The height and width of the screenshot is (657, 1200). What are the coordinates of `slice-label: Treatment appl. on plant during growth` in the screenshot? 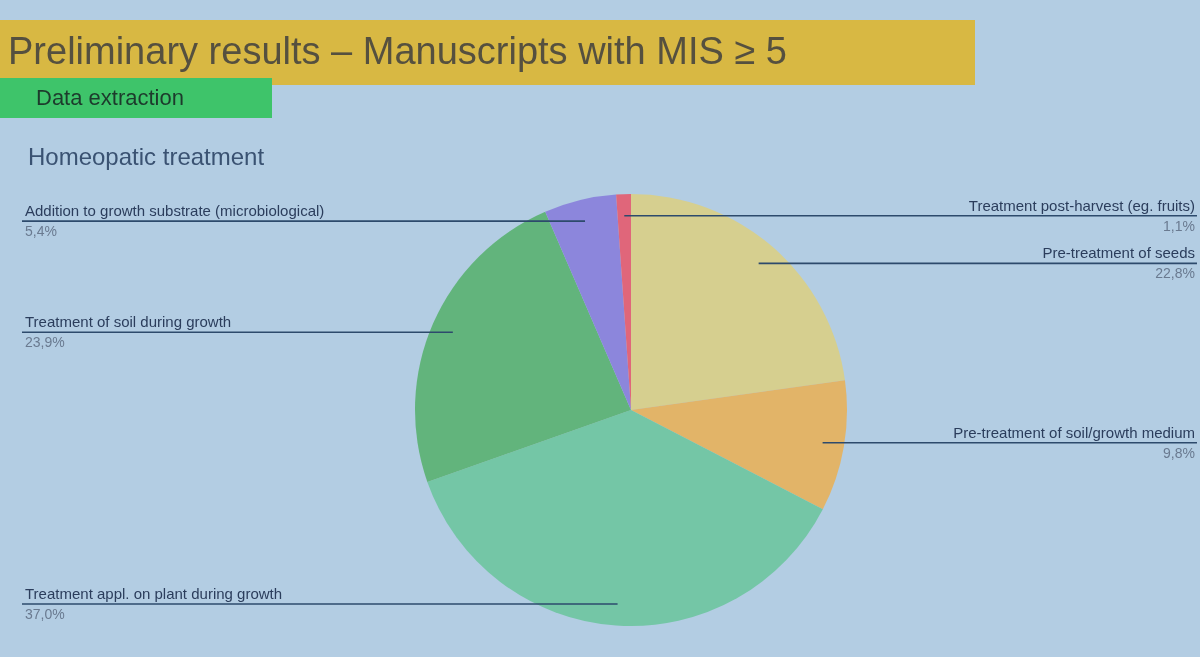 It's located at (154, 593).